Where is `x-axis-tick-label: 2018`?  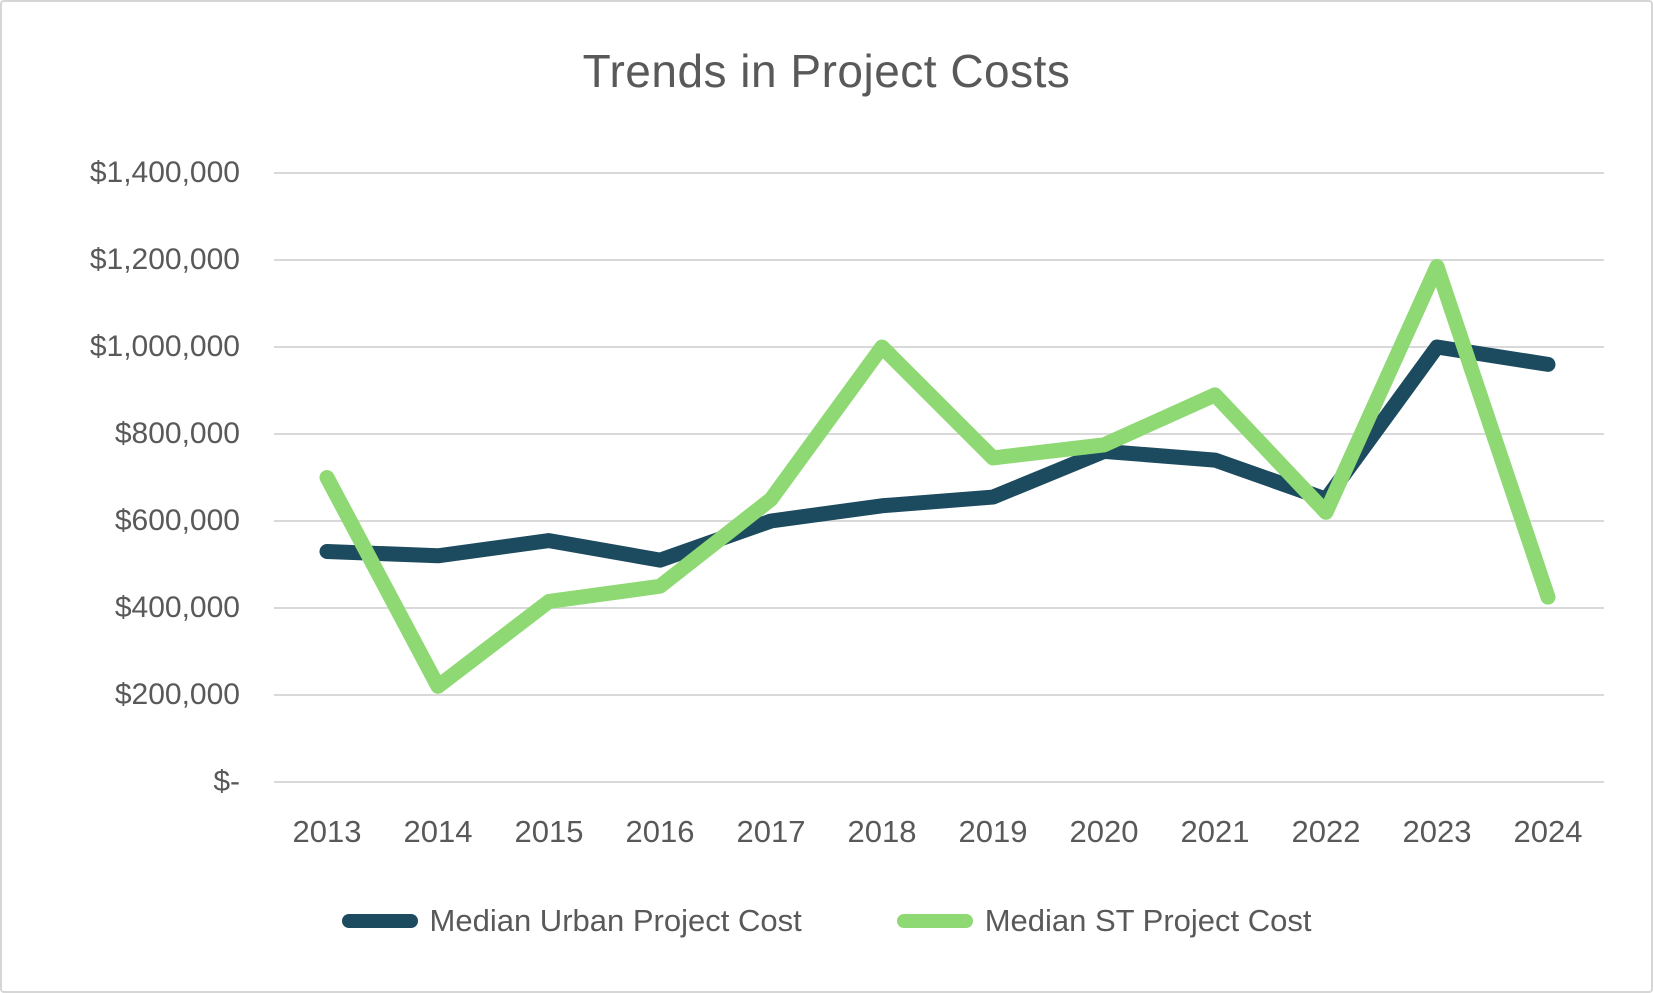 x-axis-tick-label: 2018 is located at coordinates (882, 831).